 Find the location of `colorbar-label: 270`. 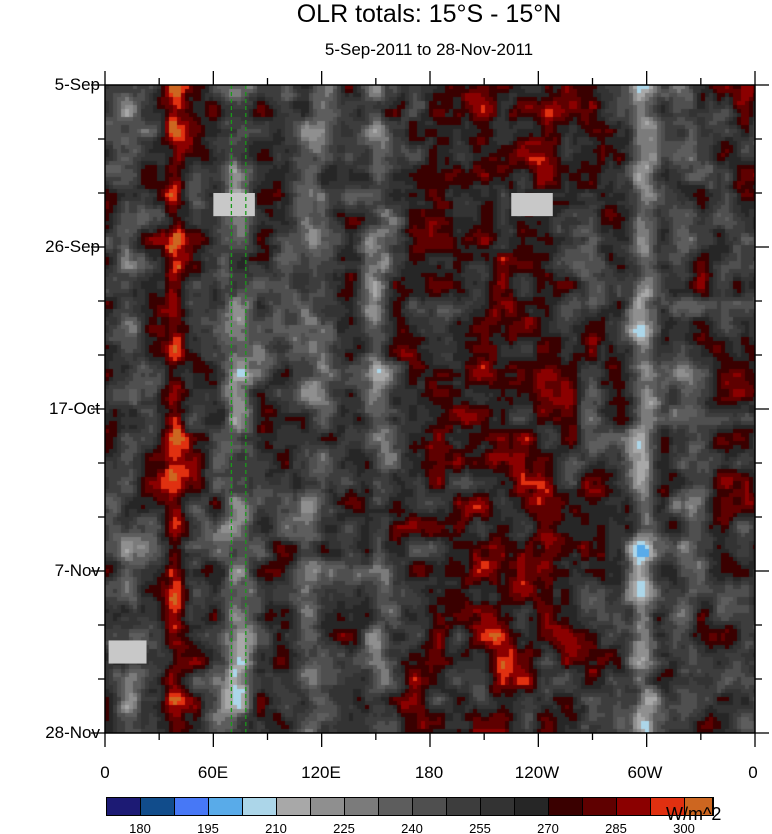

colorbar-label: 270 is located at coordinates (548, 827).